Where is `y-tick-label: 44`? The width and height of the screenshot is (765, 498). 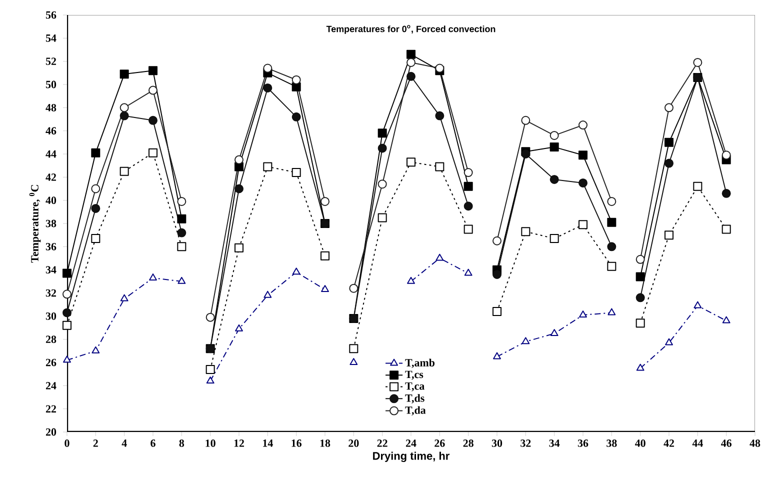 y-tick-label: 44 is located at coordinates (51, 154).